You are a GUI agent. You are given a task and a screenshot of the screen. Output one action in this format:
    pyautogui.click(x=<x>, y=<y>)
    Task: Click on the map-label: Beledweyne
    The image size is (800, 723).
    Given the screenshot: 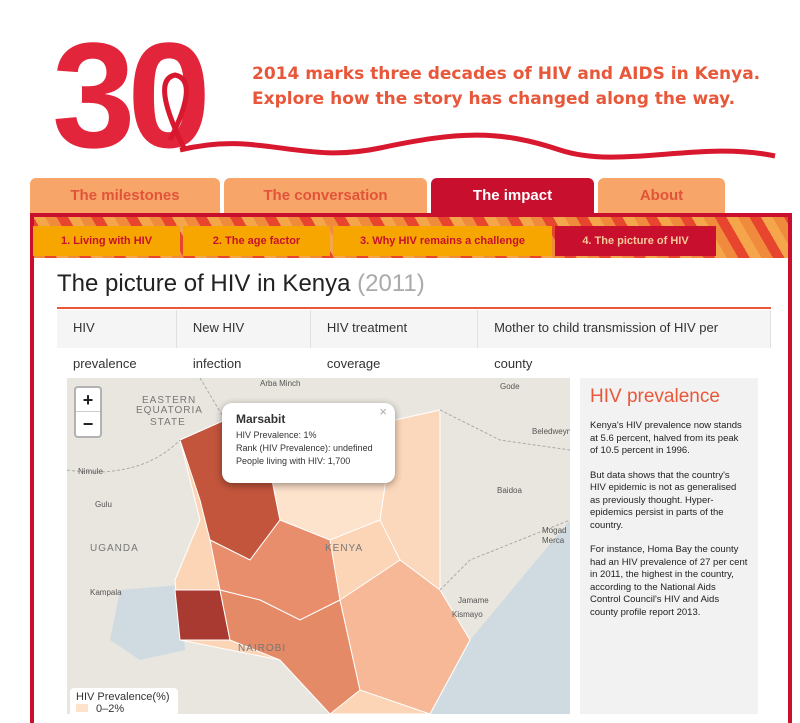 What is the action you would take?
    pyautogui.click(x=551, y=431)
    